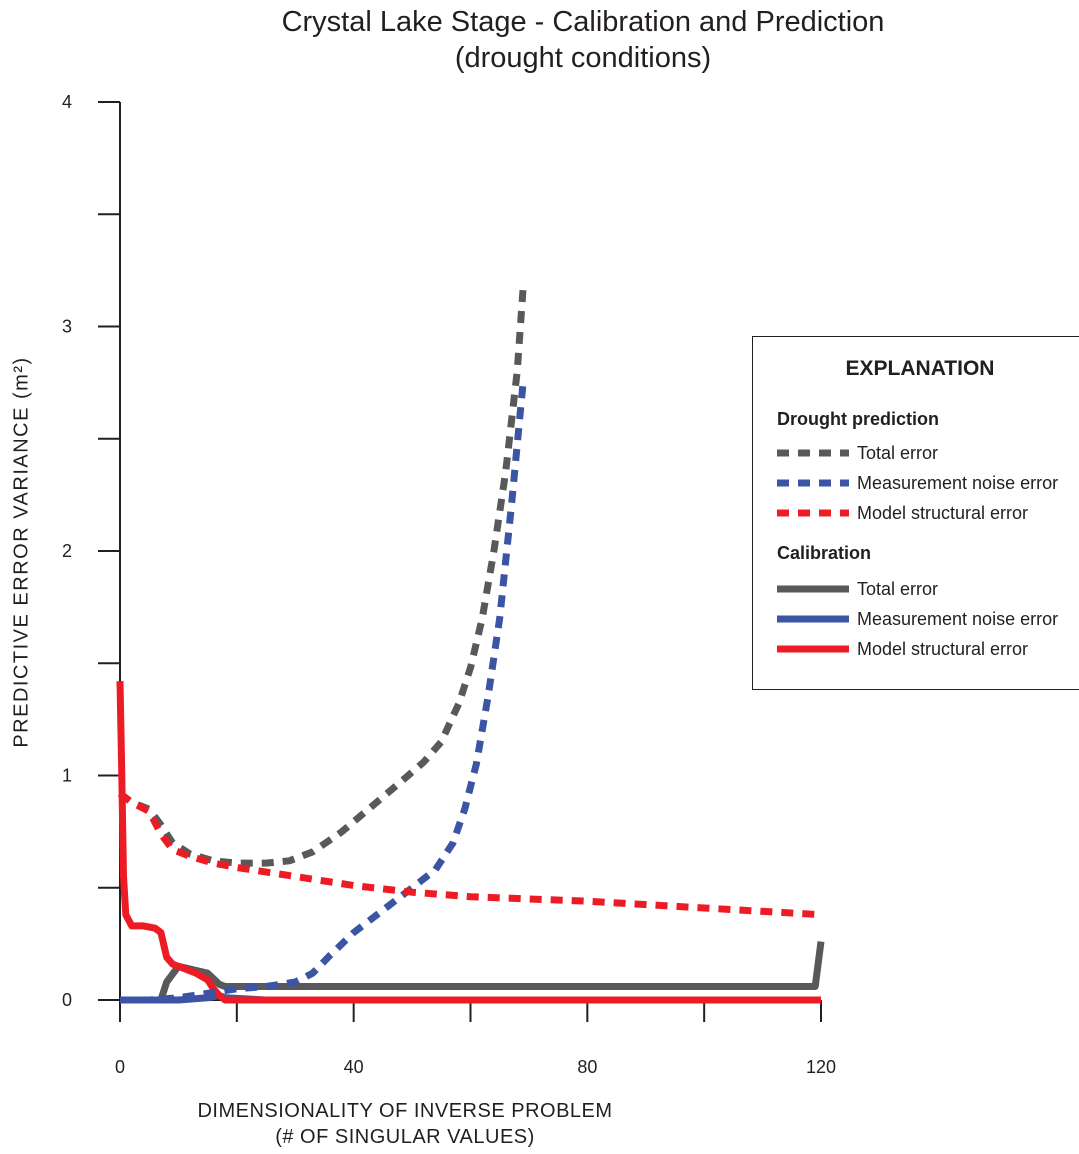  I want to click on legend-swatch-solid-gray, so click(813, 589).